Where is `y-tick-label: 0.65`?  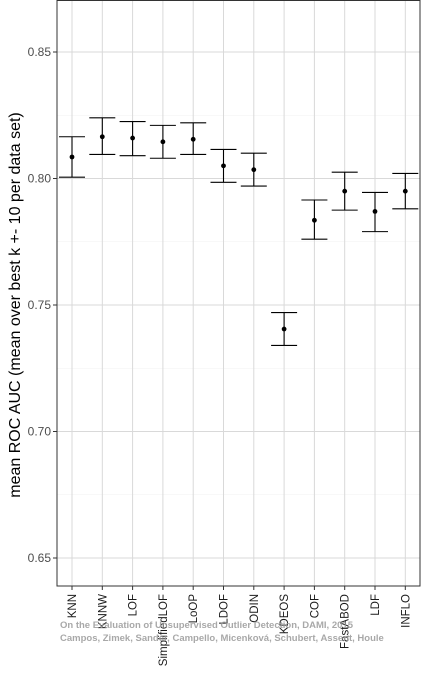
y-tick-label: 0.65 is located at coordinates (40, 558).